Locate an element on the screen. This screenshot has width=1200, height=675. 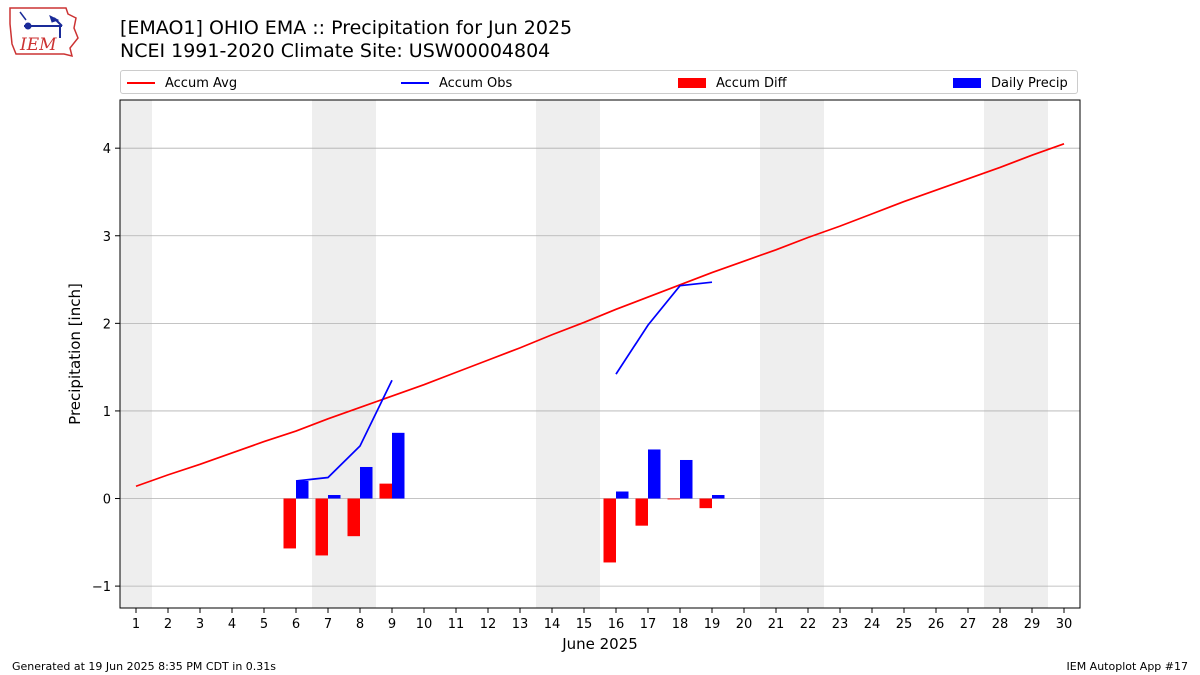
x-tick-label: 29 is located at coordinates (1032, 624).